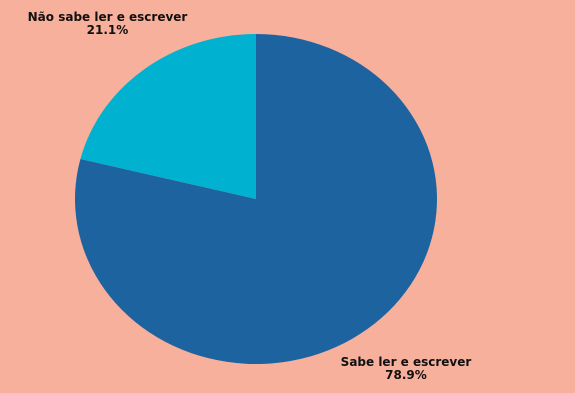  Describe the element at coordinates (406, 375) in the screenshot. I see `slice-label-percent: 78.9%` at that location.